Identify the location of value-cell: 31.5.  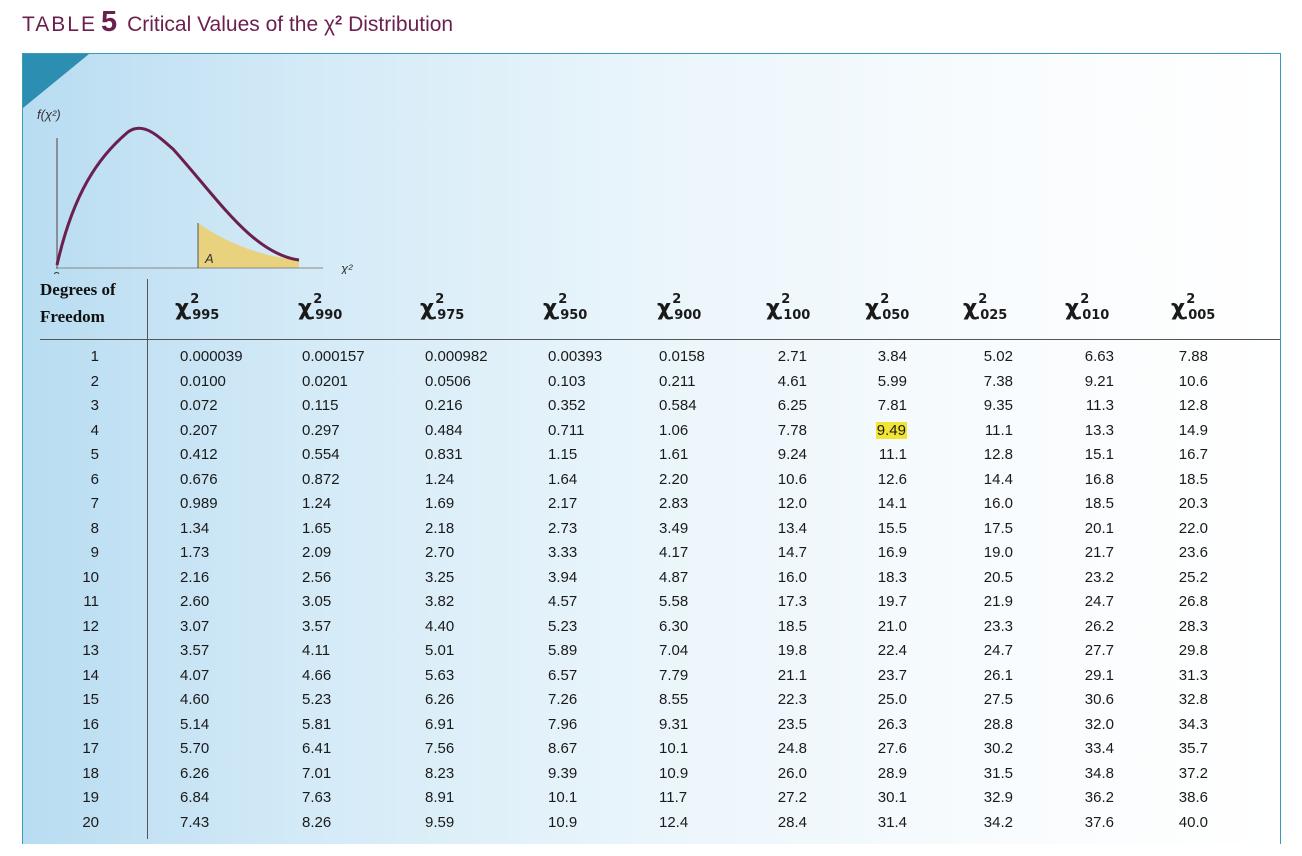
(998, 773).